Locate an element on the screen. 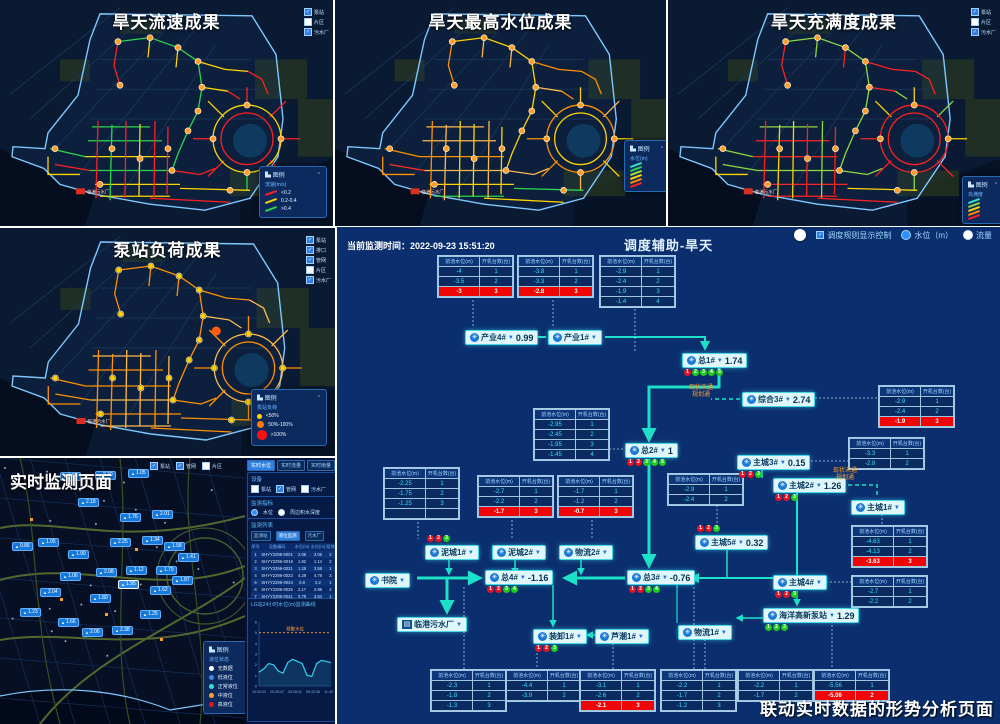  pump-node: ✳ 主城4# ▼ is located at coordinates (800, 582).